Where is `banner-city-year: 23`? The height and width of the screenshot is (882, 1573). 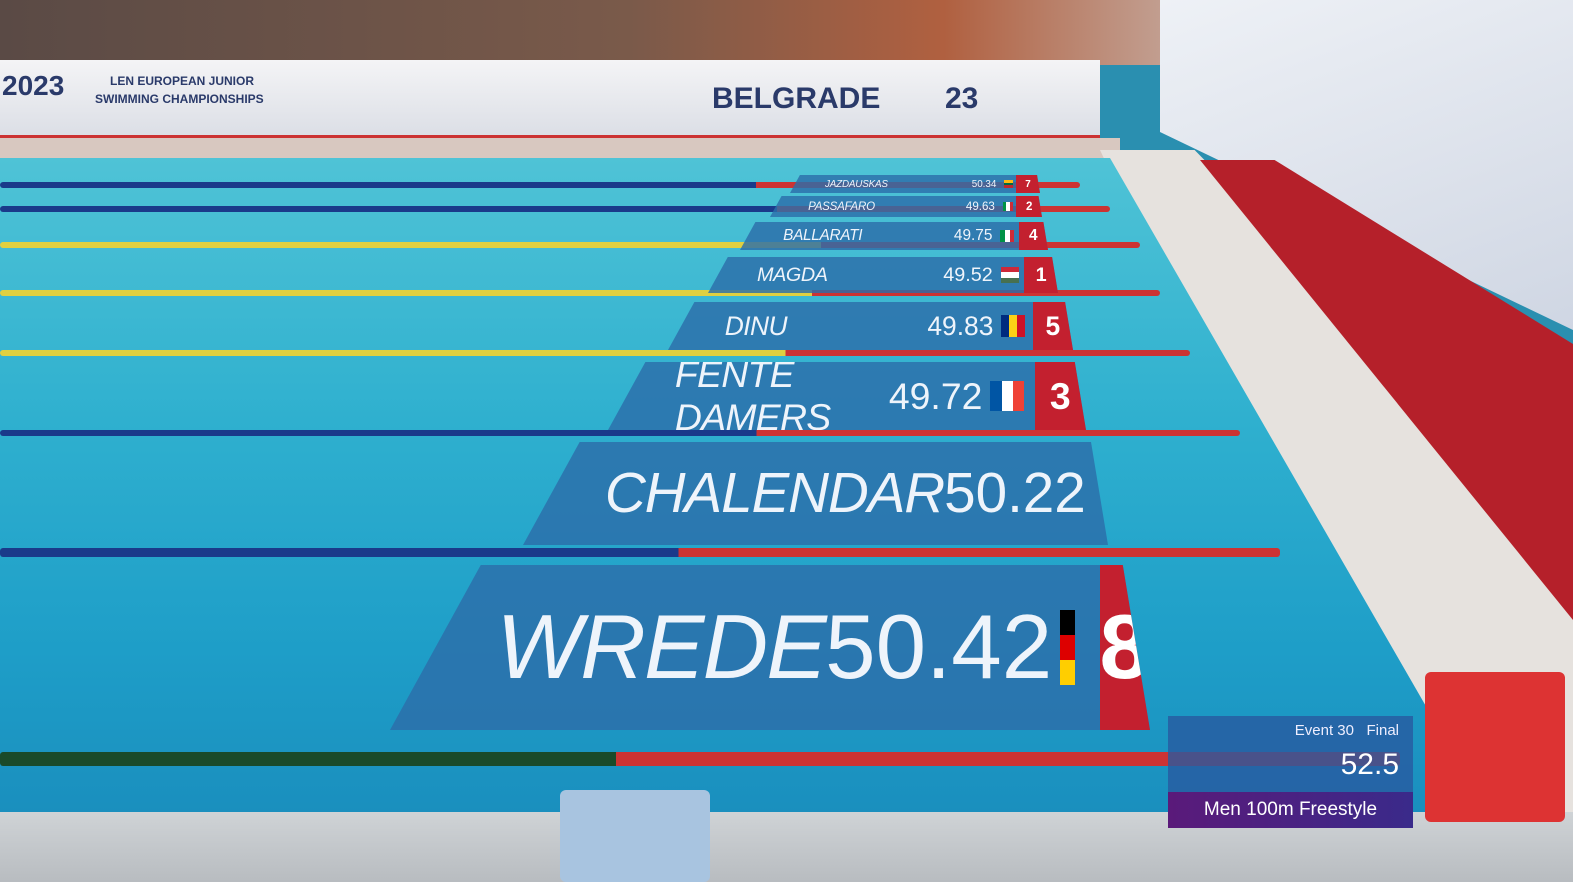 banner-city-year: 23 is located at coordinates (962, 98).